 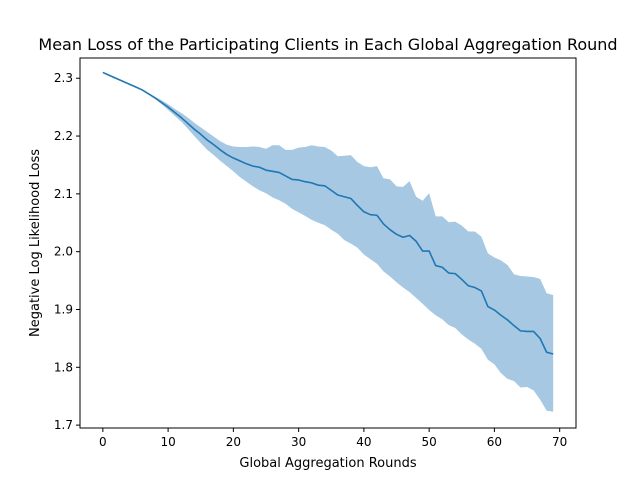 What do you see at coordinates (63, 194) in the screenshot?
I see `y-tick-label: 2.1` at bounding box center [63, 194].